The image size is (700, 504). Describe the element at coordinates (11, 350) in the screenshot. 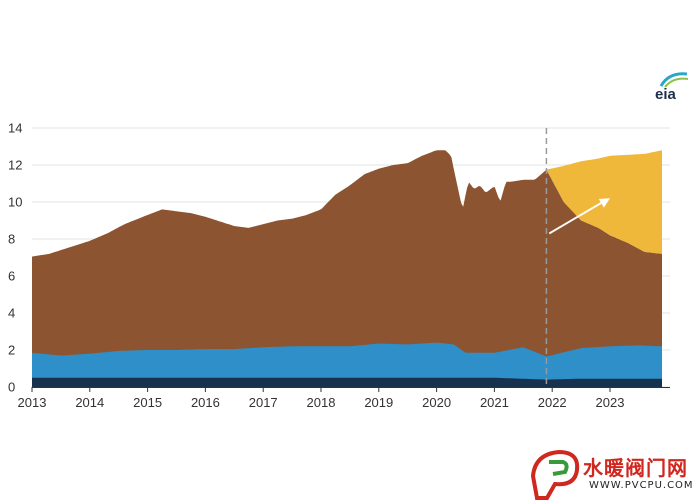

I see `y-tick-label-2: 2` at that location.